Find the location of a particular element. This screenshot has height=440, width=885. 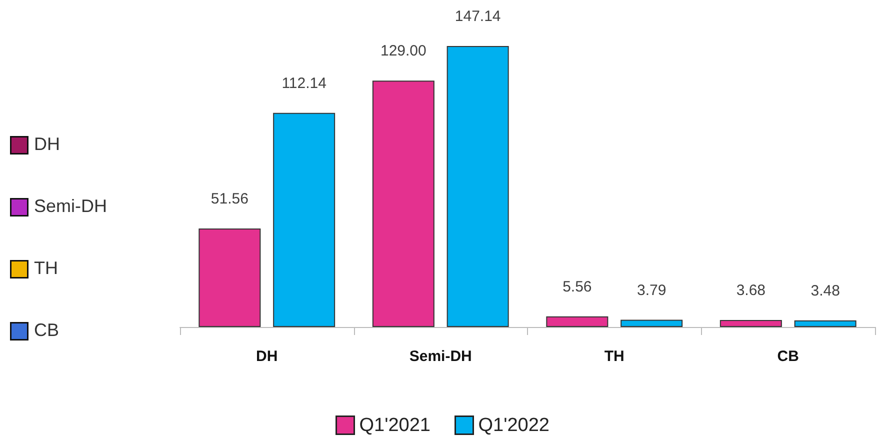

legend-label: CB is located at coordinates (47, 330).